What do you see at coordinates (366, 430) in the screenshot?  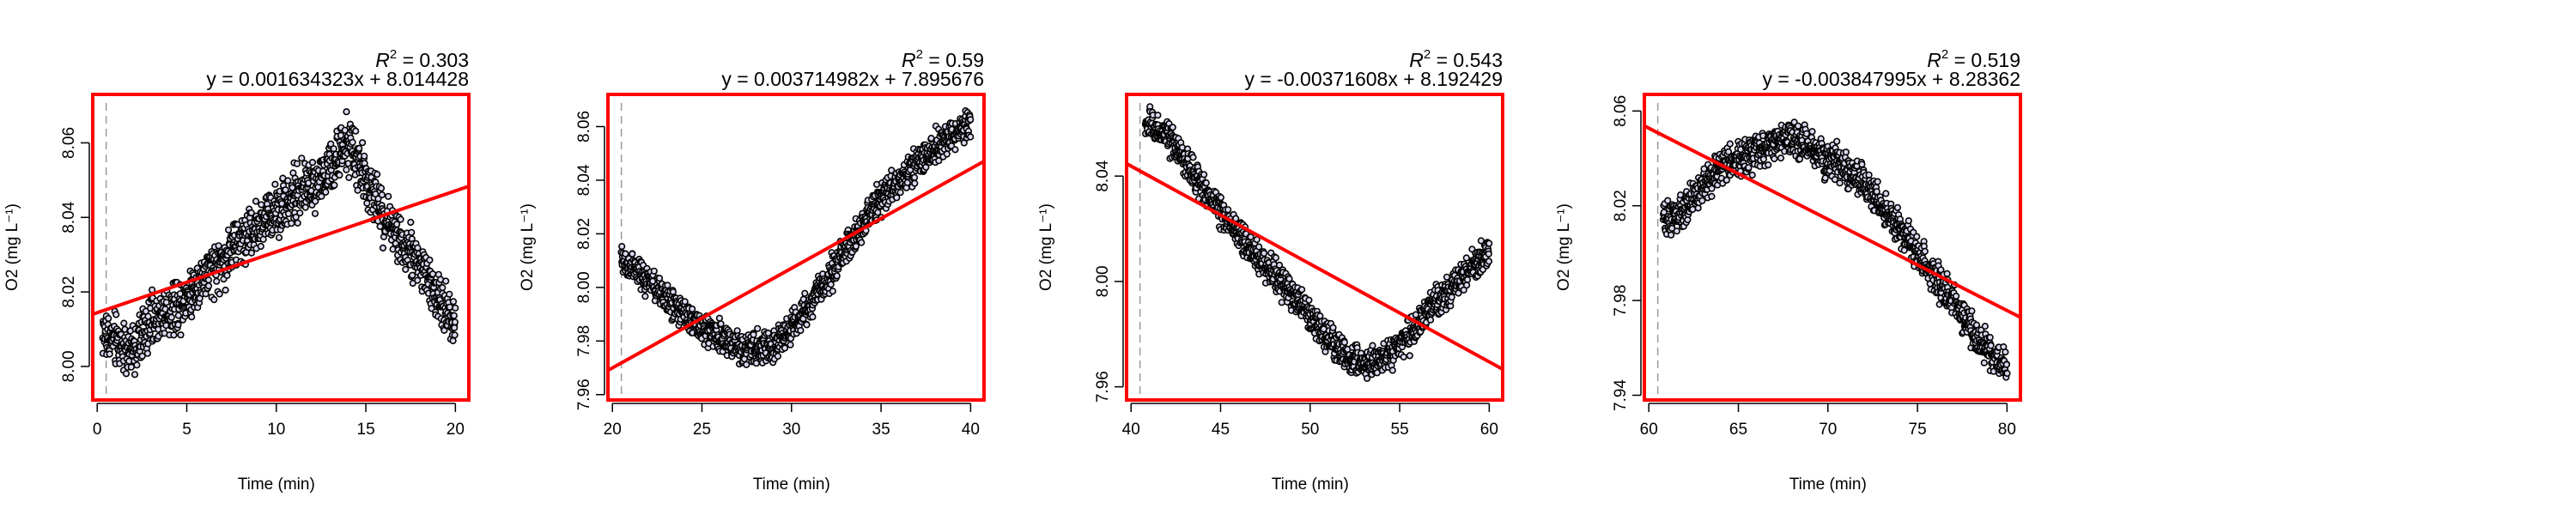 I see `x-tick-label: 15` at bounding box center [366, 430].